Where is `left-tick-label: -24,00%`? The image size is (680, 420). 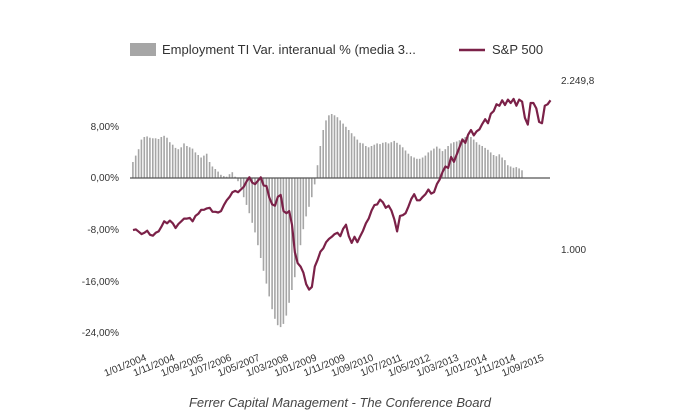
left-tick-label: -24,00% is located at coordinates (100, 333).